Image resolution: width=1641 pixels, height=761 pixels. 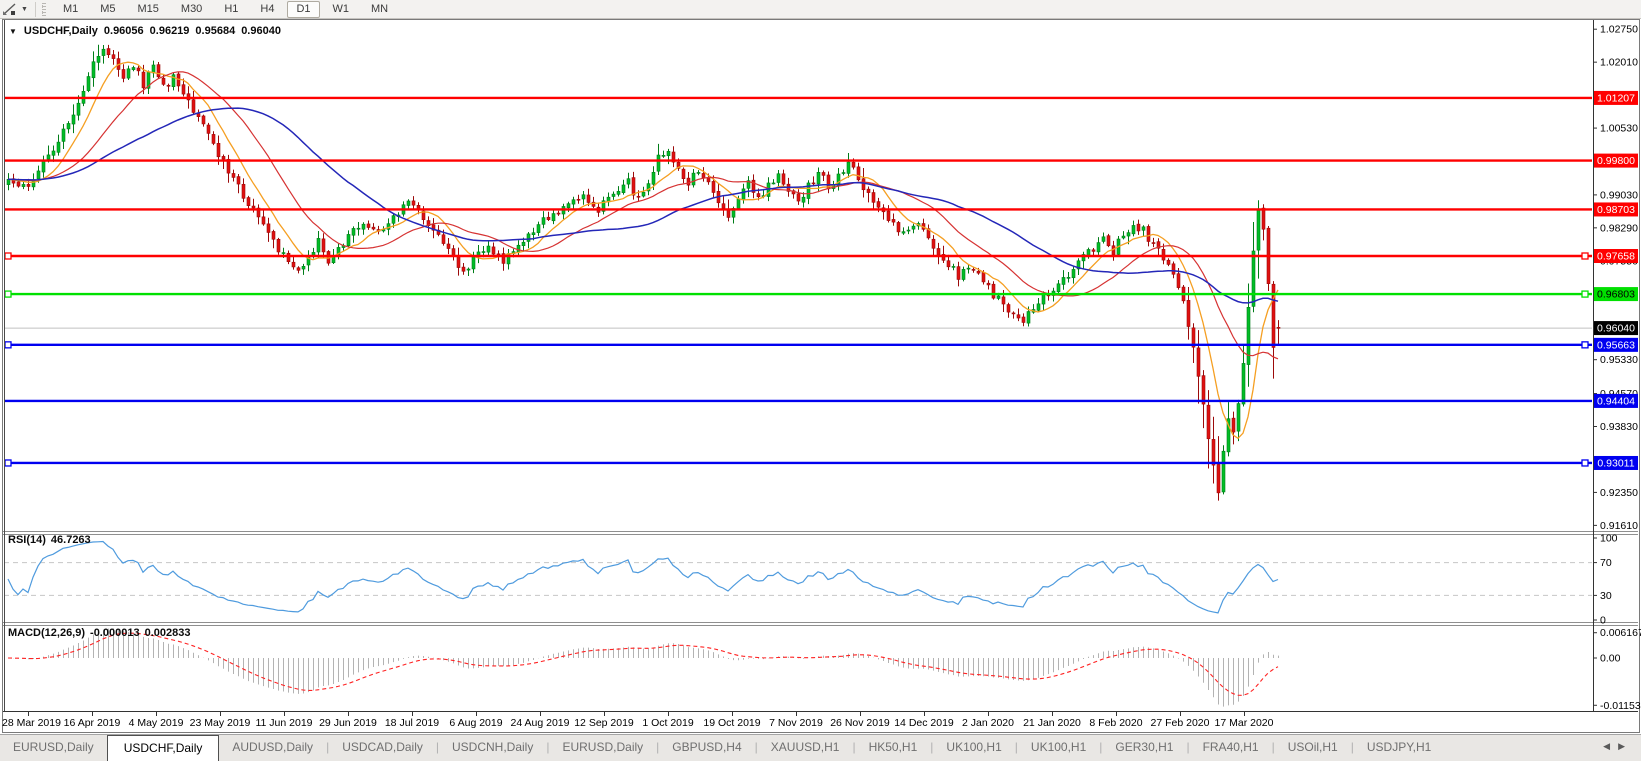 I want to click on hline-price-label: 0.94404, so click(x=1616, y=401).